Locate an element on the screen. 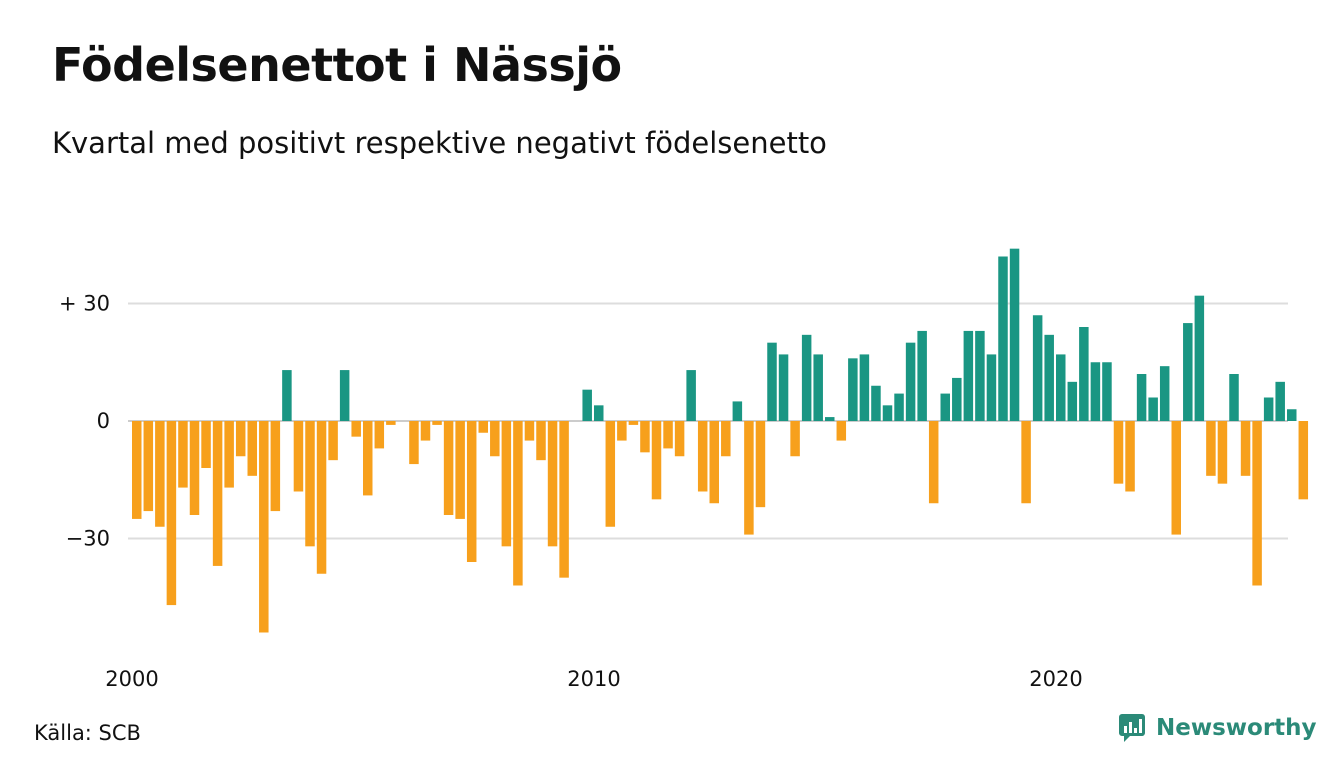 The image size is (1340, 780). brand-name: Newsworthy is located at coordinates (1236, 728).